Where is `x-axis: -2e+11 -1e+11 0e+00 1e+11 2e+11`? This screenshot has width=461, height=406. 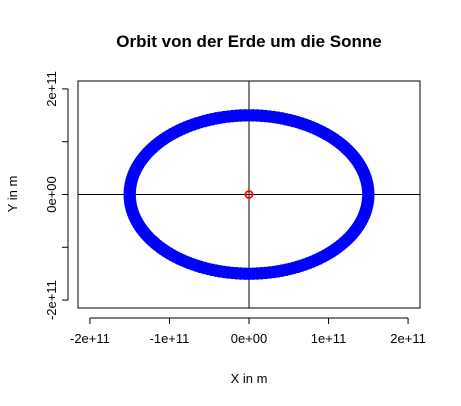
x-axis: -2e+11 -1e+11 0e+00 1e+11 2e+11 is located at coordinates (248, 332).